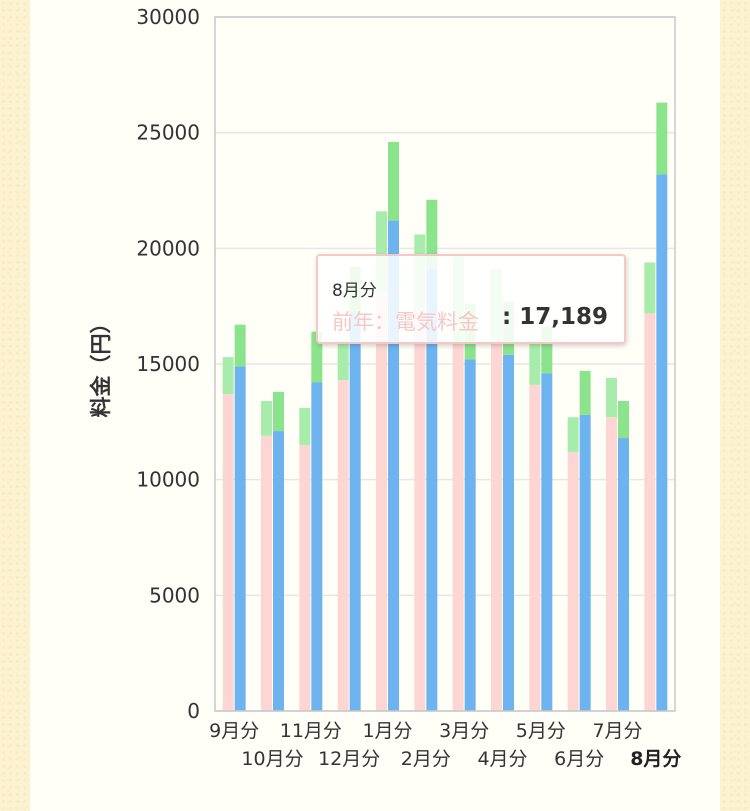 This screenshot has height=811, width=750. What do you see at coordinates (471, 299) in the screenshot?
I see `tooltip: 8月分 前年：電気料金 : 17,189` at bounding box center [471, 299].